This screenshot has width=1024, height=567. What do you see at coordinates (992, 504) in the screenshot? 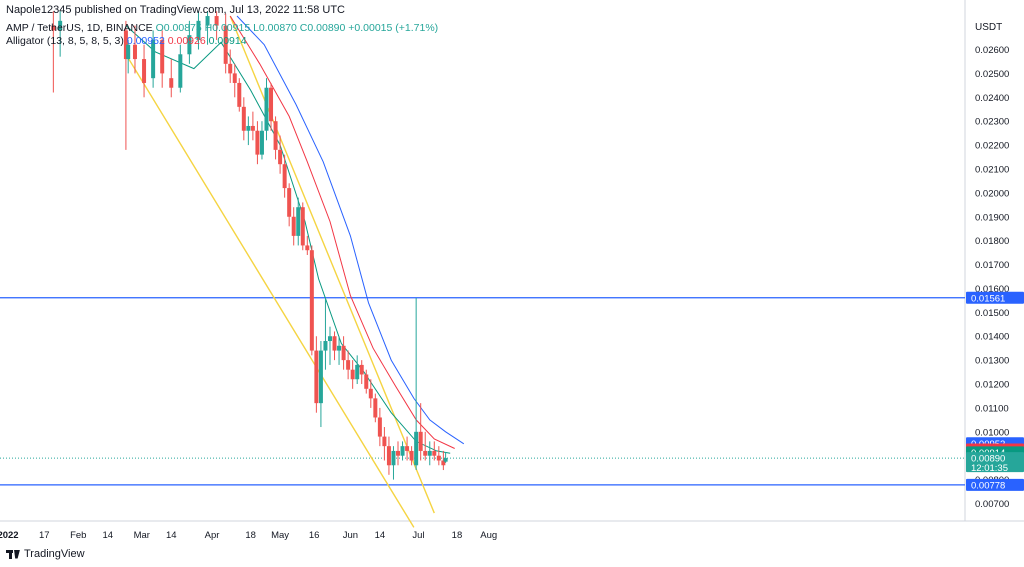
I see `y-tick-label: 0.00700` at bounding box center [992, 504].